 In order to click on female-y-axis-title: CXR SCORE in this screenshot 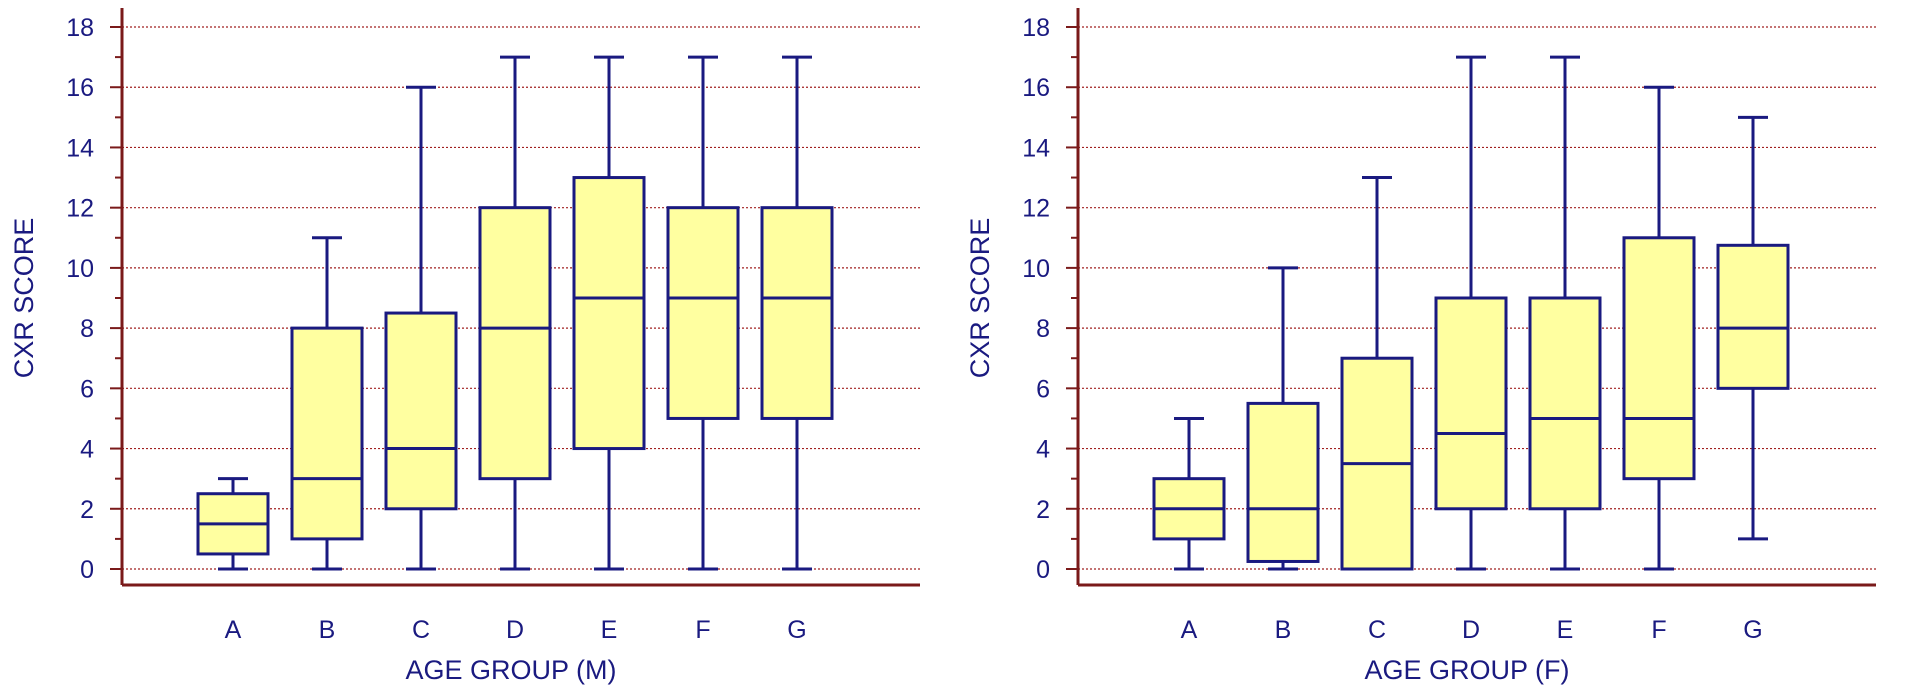, I will do `click(980, 298)`.